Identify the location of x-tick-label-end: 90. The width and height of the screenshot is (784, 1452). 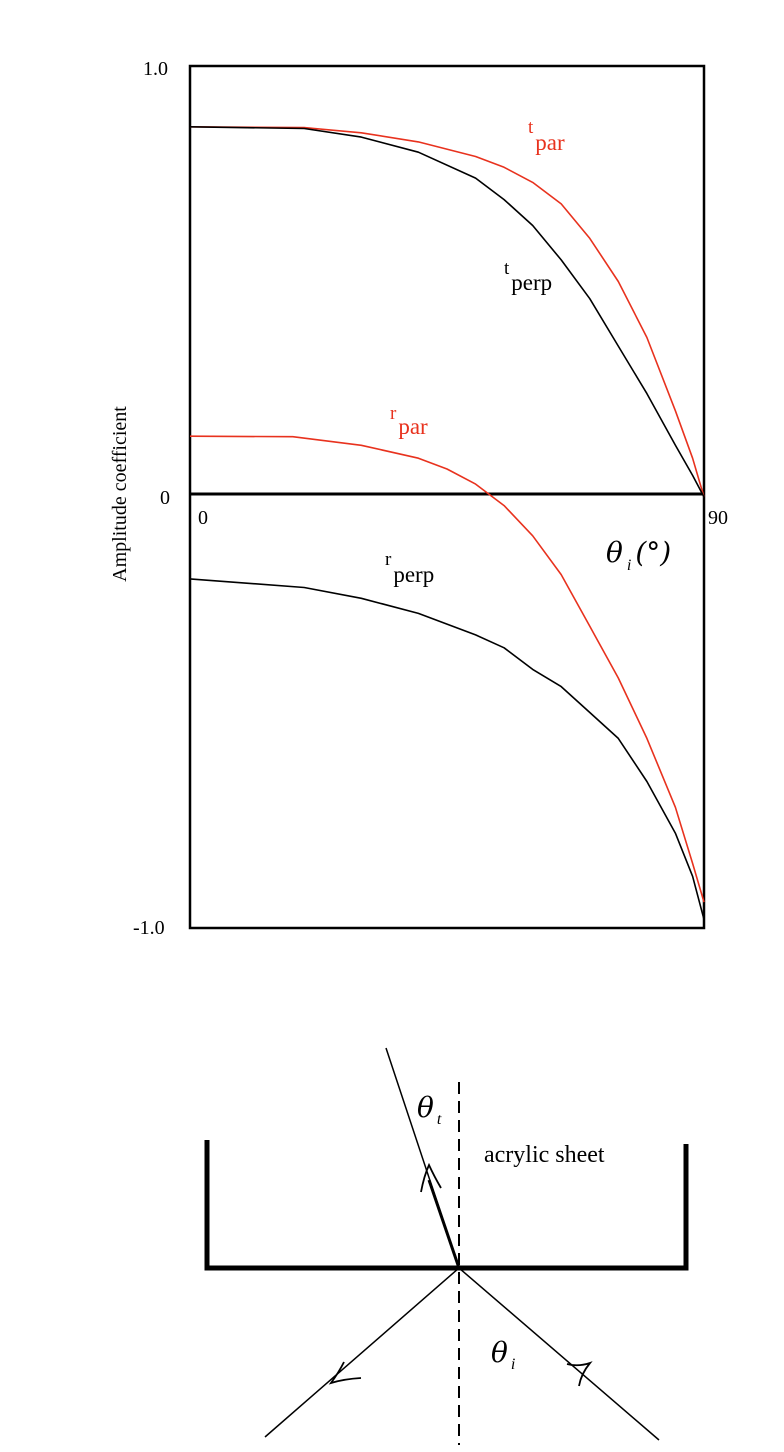
(718, 518).